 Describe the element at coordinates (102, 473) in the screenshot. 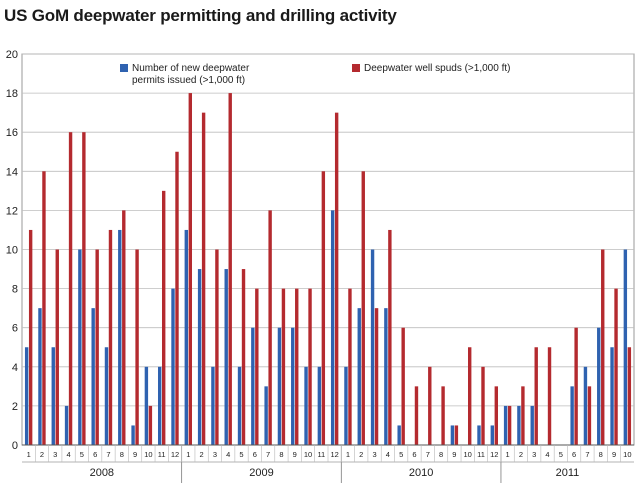

I see `x-year-label: 2008` at that location.